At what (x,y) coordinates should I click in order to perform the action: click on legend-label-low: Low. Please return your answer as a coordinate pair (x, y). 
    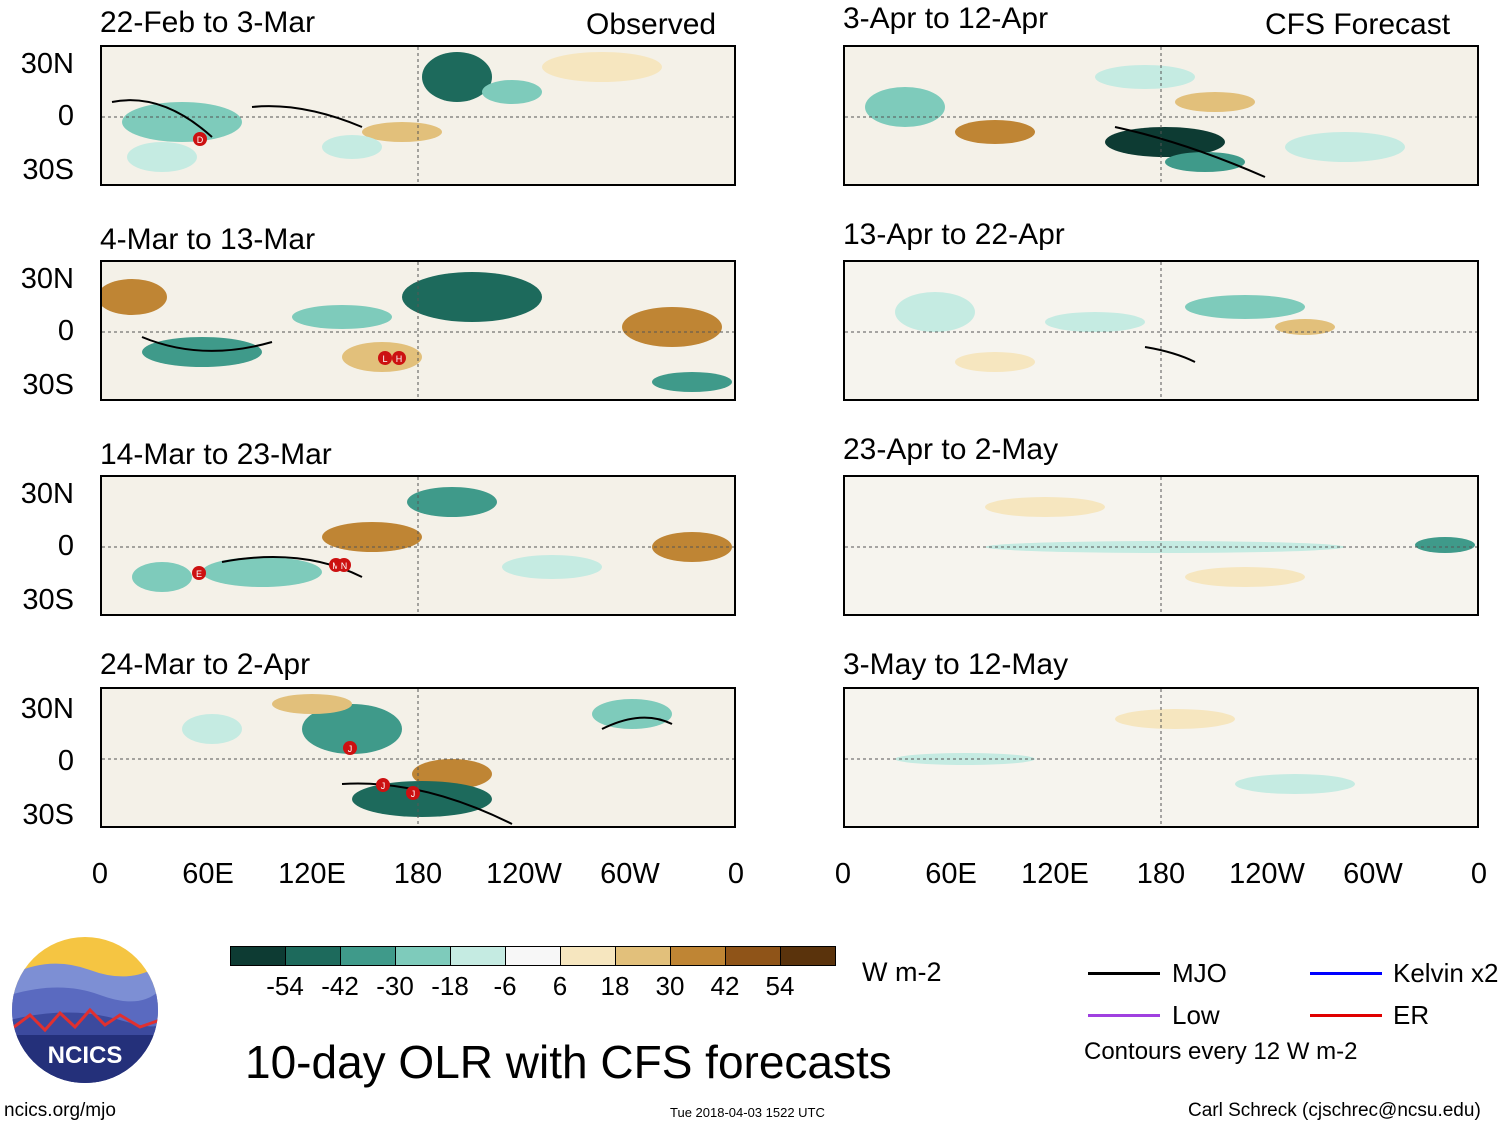
    Looking at the image, I should click on (1196, 1015).